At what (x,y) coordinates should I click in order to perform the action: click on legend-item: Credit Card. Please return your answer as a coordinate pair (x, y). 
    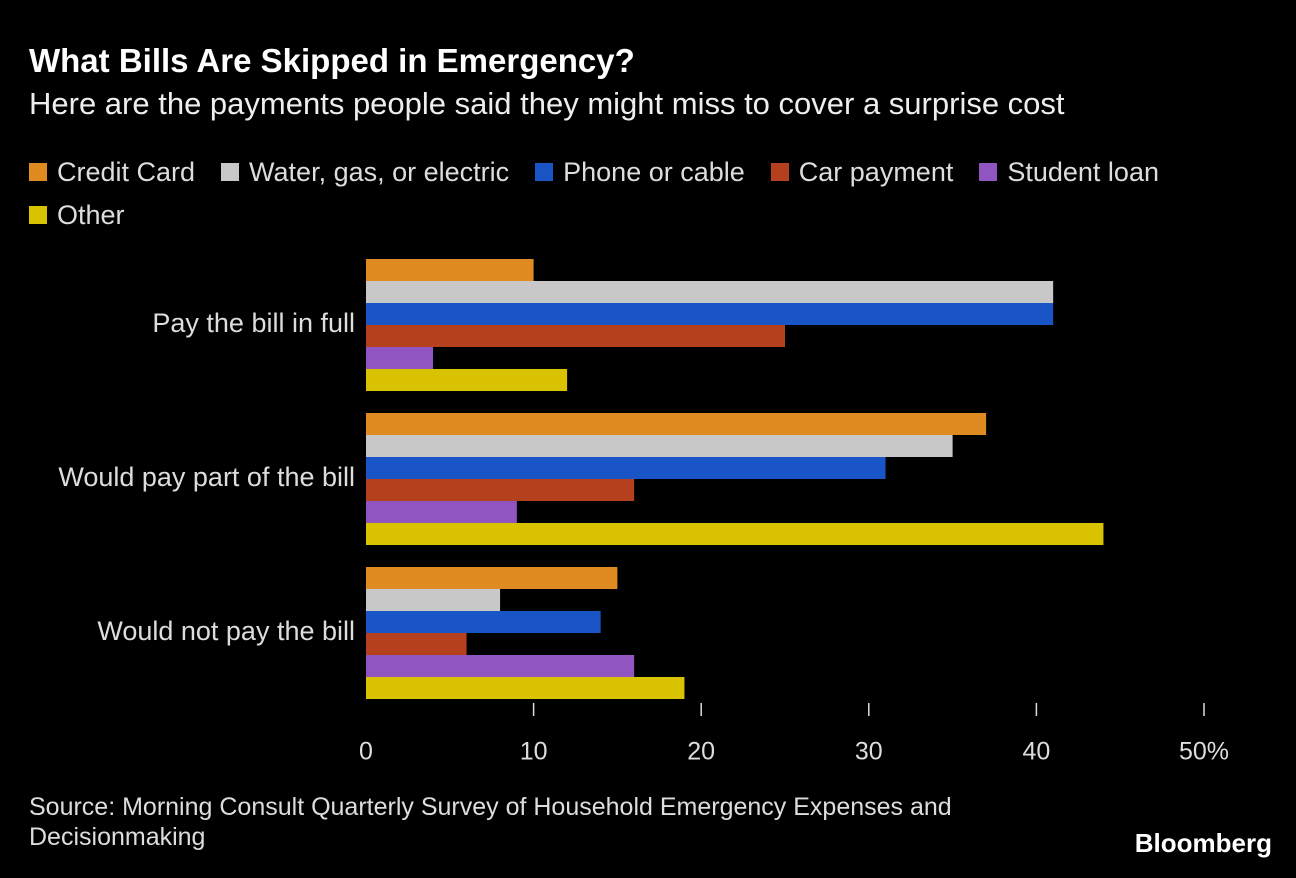
    Looking at the image, I should click on (112, 172).